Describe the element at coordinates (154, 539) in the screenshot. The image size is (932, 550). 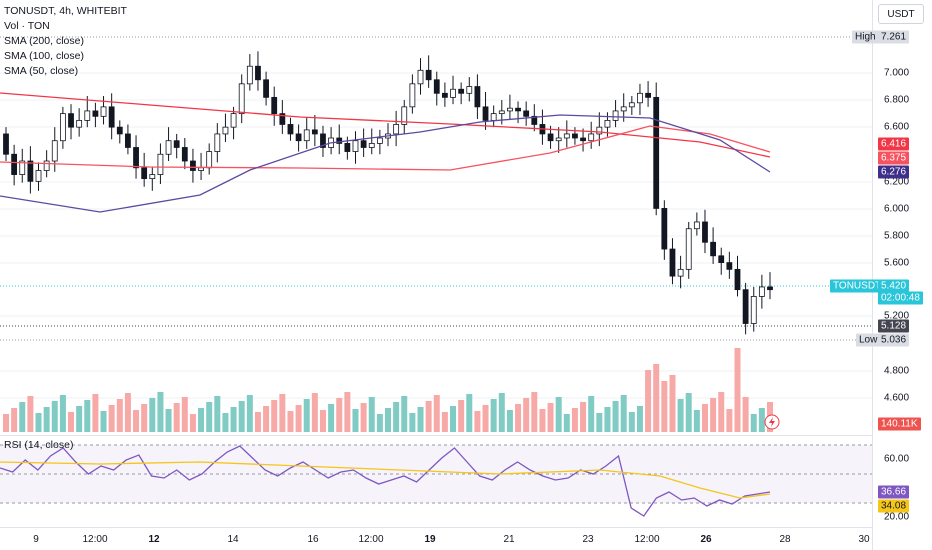
I see `time-label: 12` at that location.